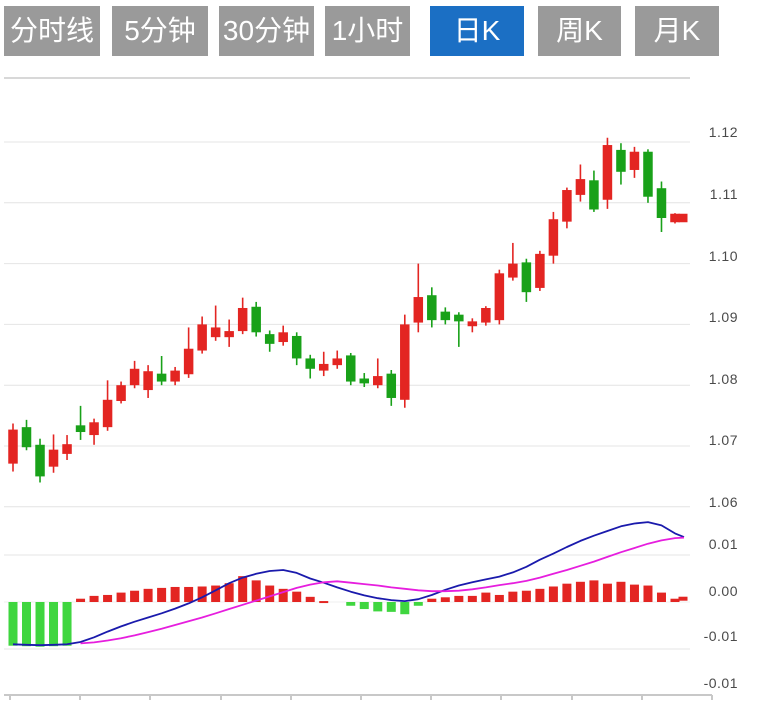 This screenshot has width=762, height=705. Describe the element at coordinates (723, 379) in the screenshot. I see `price-axis-label: 1.08` at that location.